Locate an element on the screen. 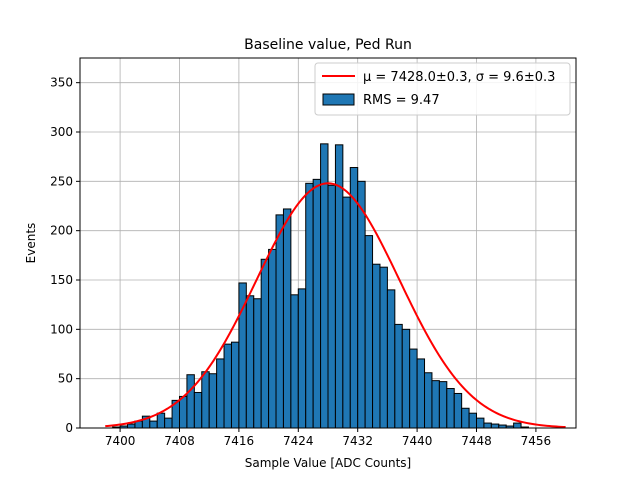  x-axis-label: Sample Value [ADC Counts] is located at coordinates (328, 463).